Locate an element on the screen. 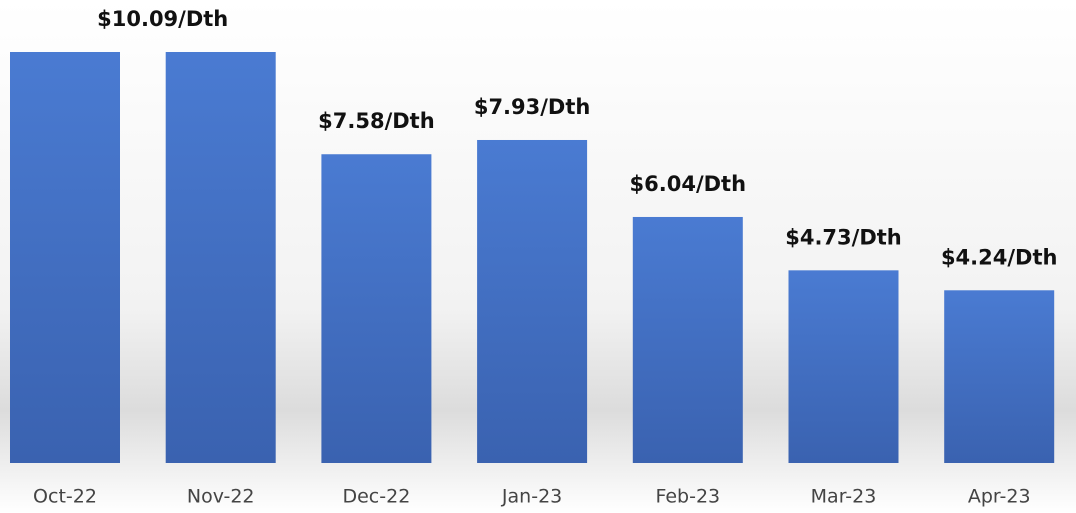 This screenshot has height=513, width=1076. value-label: $6.04/Dth is located at coordinates (688, 184).